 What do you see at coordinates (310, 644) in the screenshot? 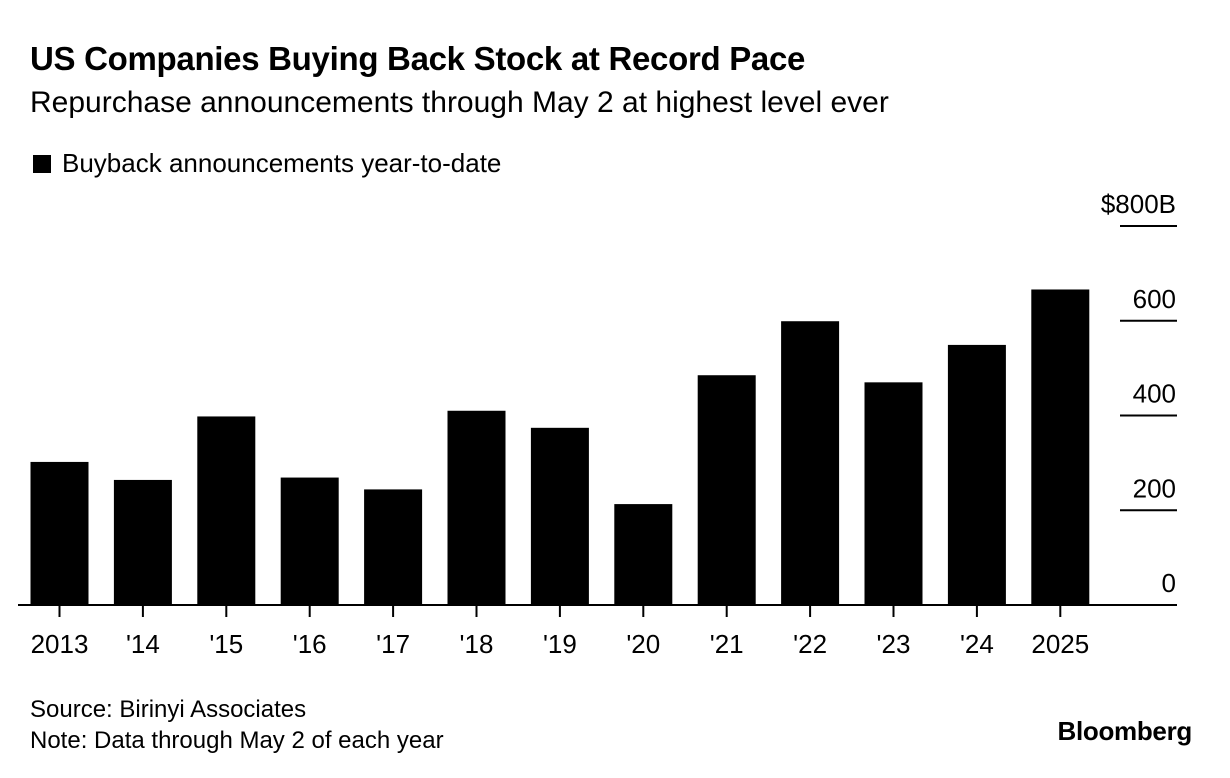
I see `x-tick-label: '16` at bounding box center [310, 644].